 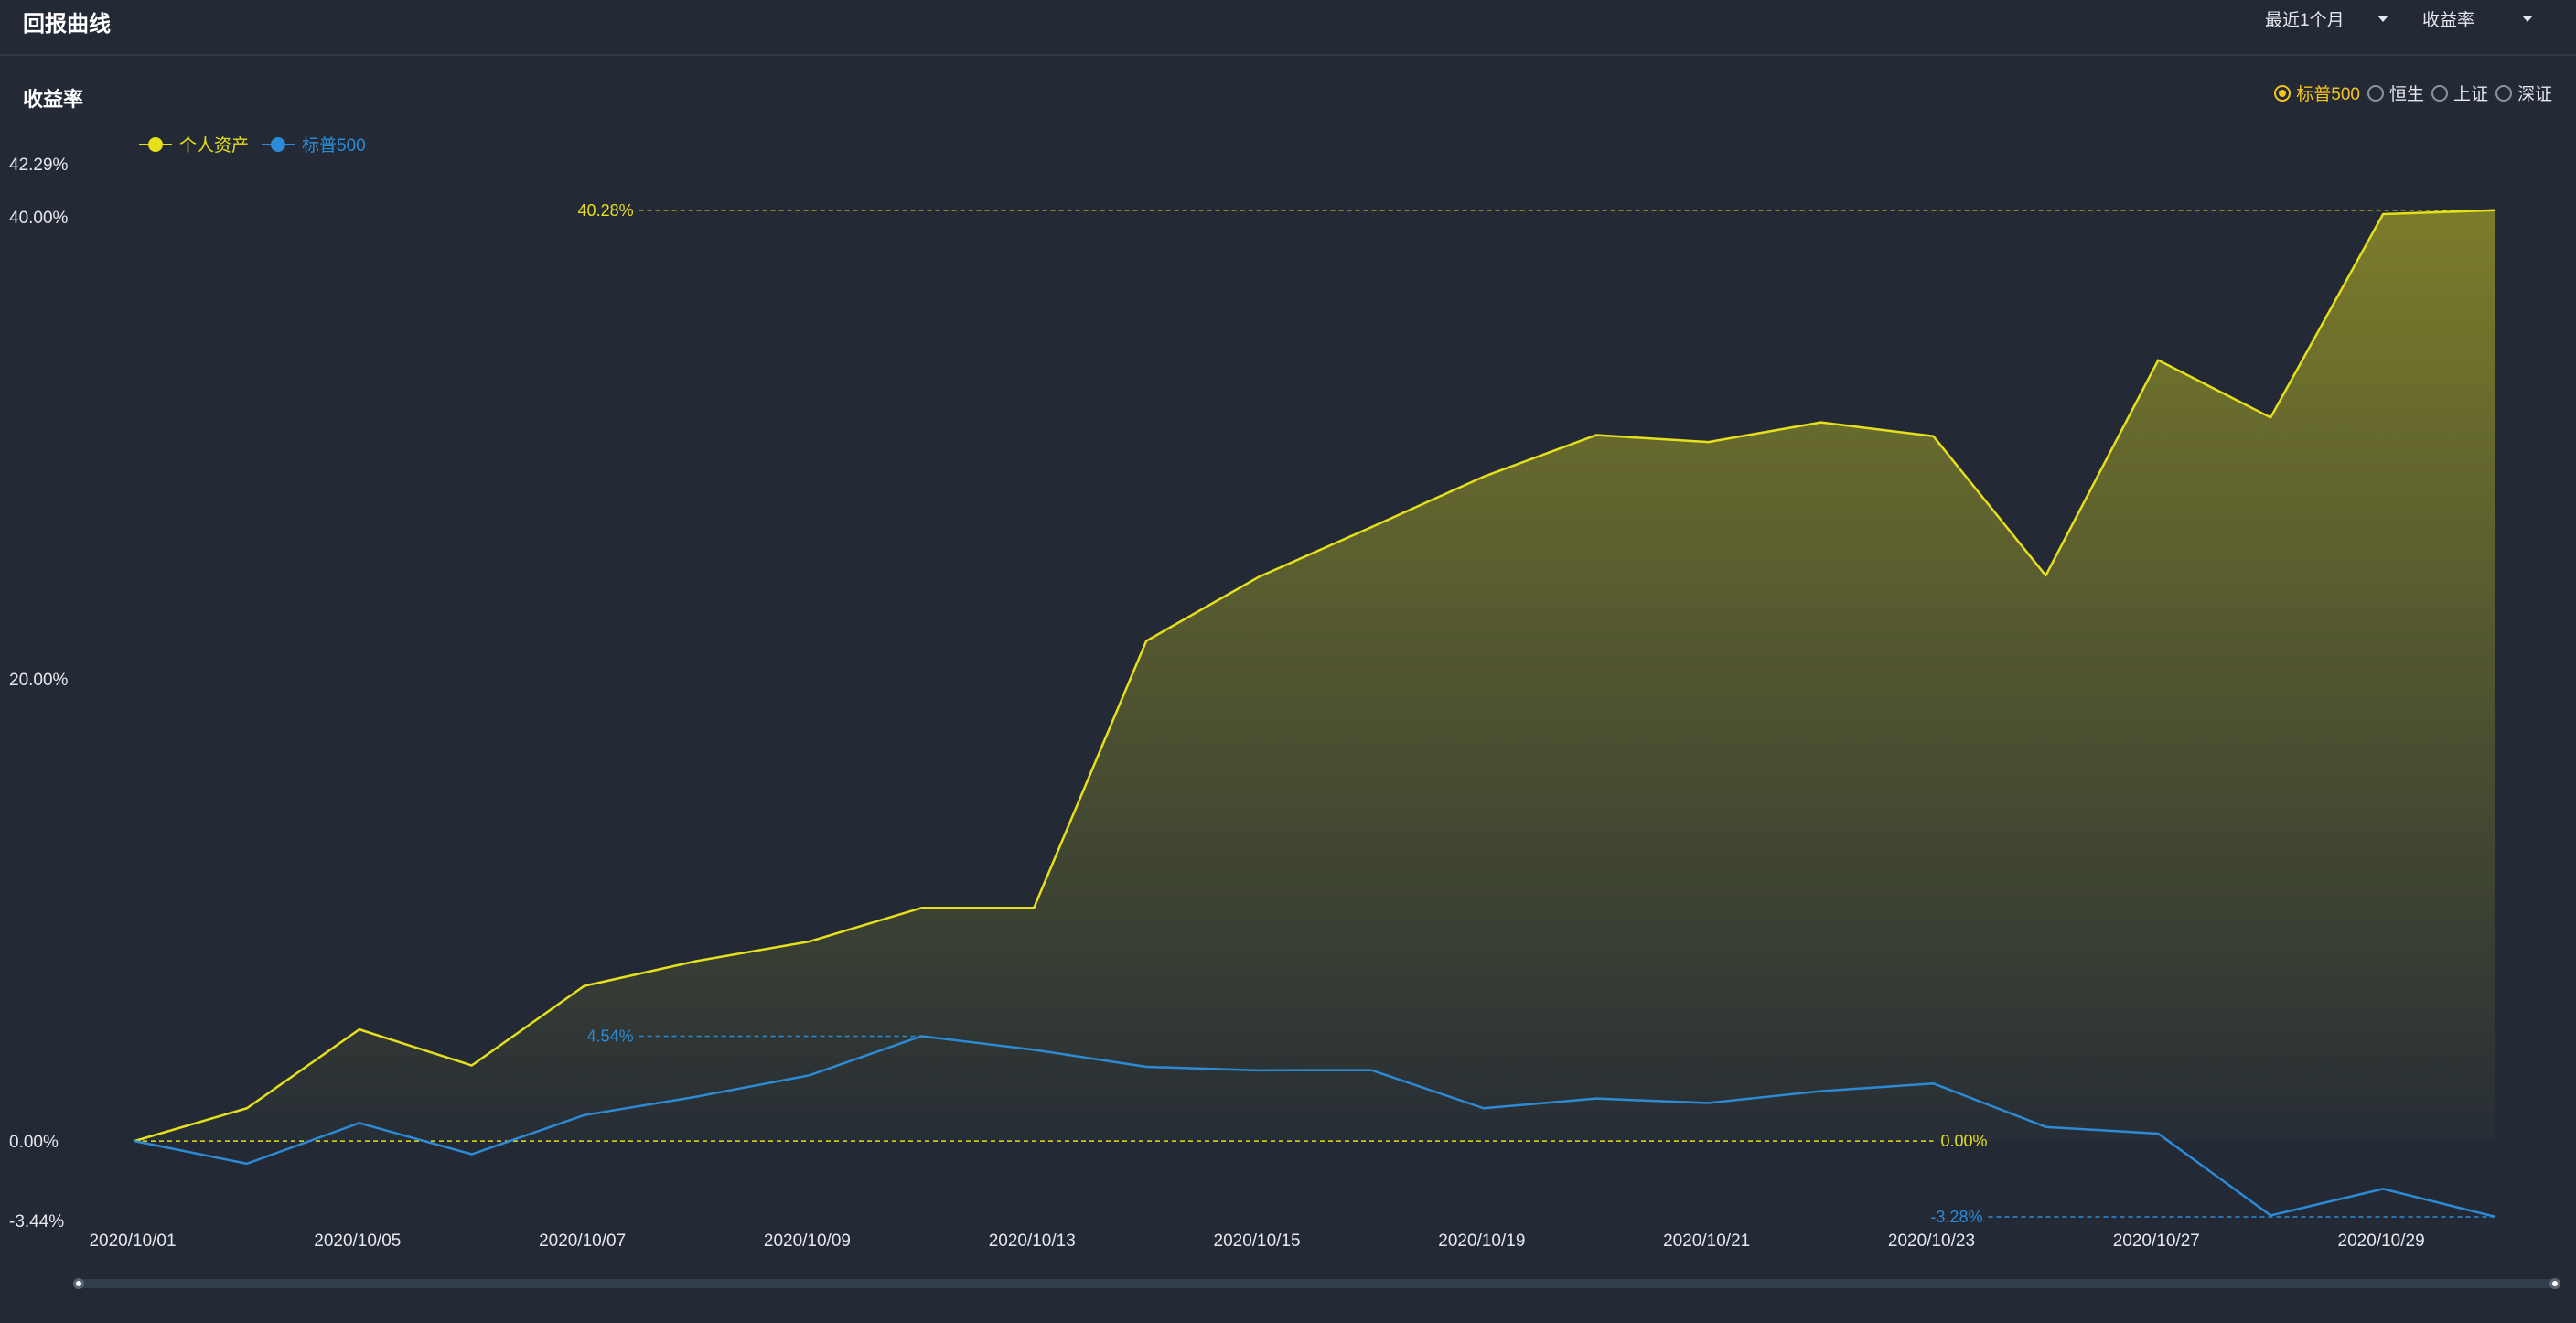 I want to click on y-tick-label: -3.44%, so click(x=36, y=1222).